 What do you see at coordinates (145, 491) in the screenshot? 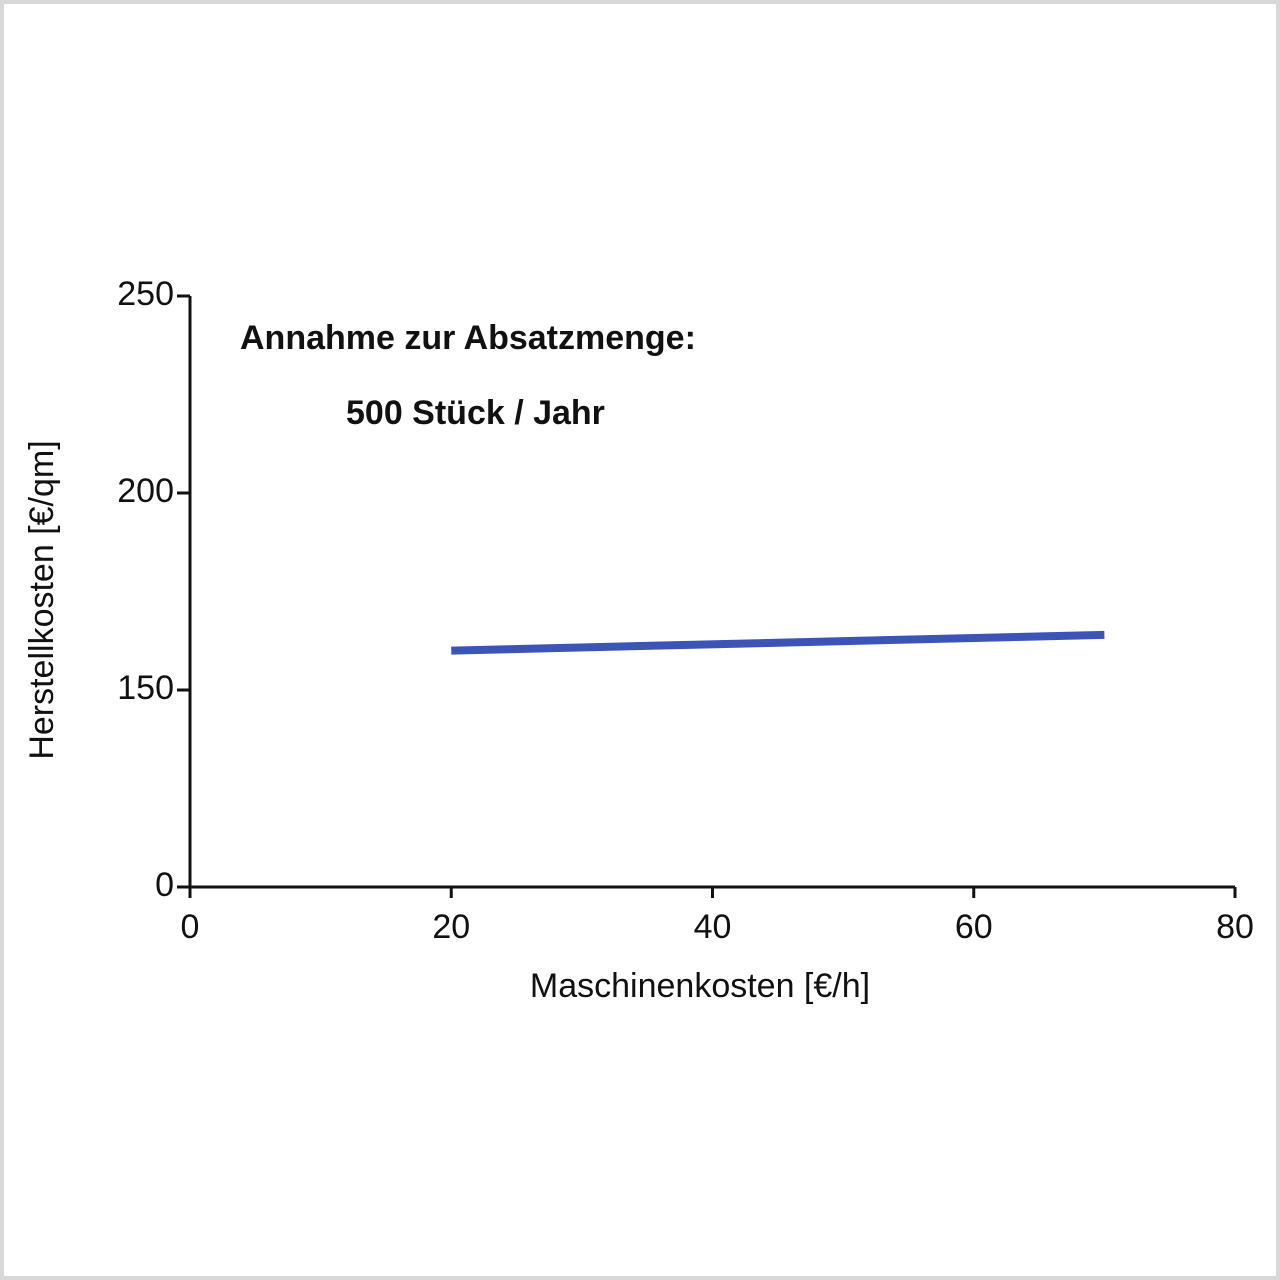
I see `y-tick-label: 200` at bounding box center [145, 491].